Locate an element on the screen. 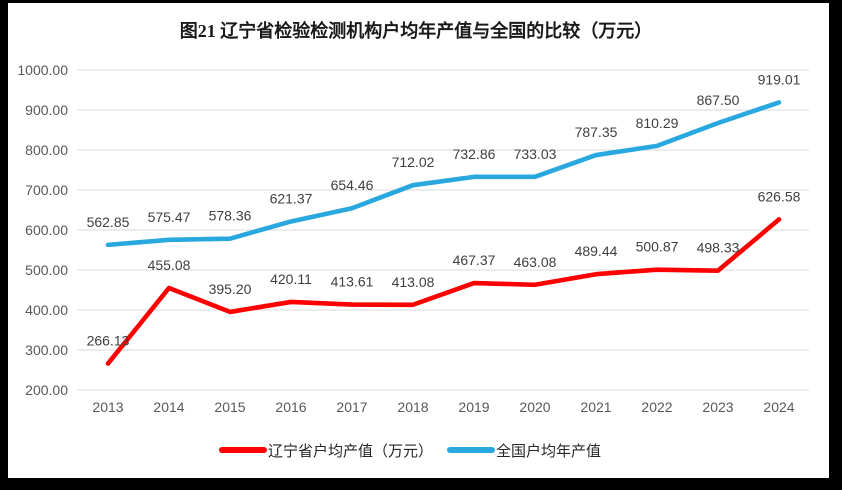  data-label-series1: 621.37 is located at coordinates (291, 198).